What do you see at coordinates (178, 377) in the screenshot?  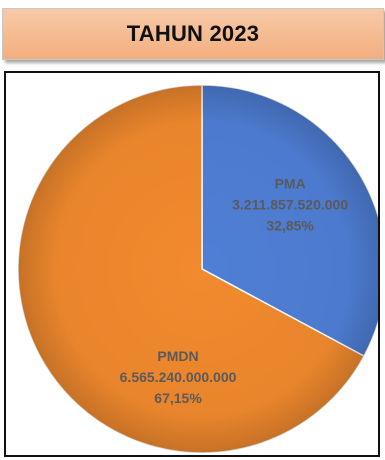 I see `slice-label-pmdn-value: 6.565.240.000.000` at bounding box center [178, 377].